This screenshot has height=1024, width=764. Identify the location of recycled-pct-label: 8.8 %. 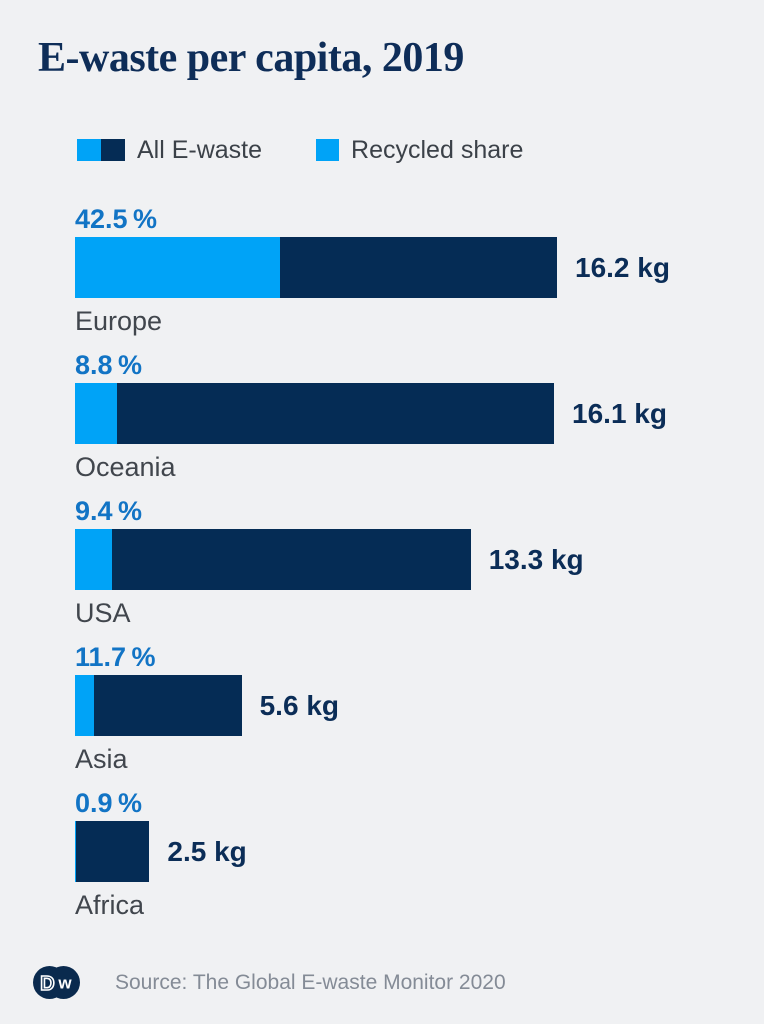
(108, 365).